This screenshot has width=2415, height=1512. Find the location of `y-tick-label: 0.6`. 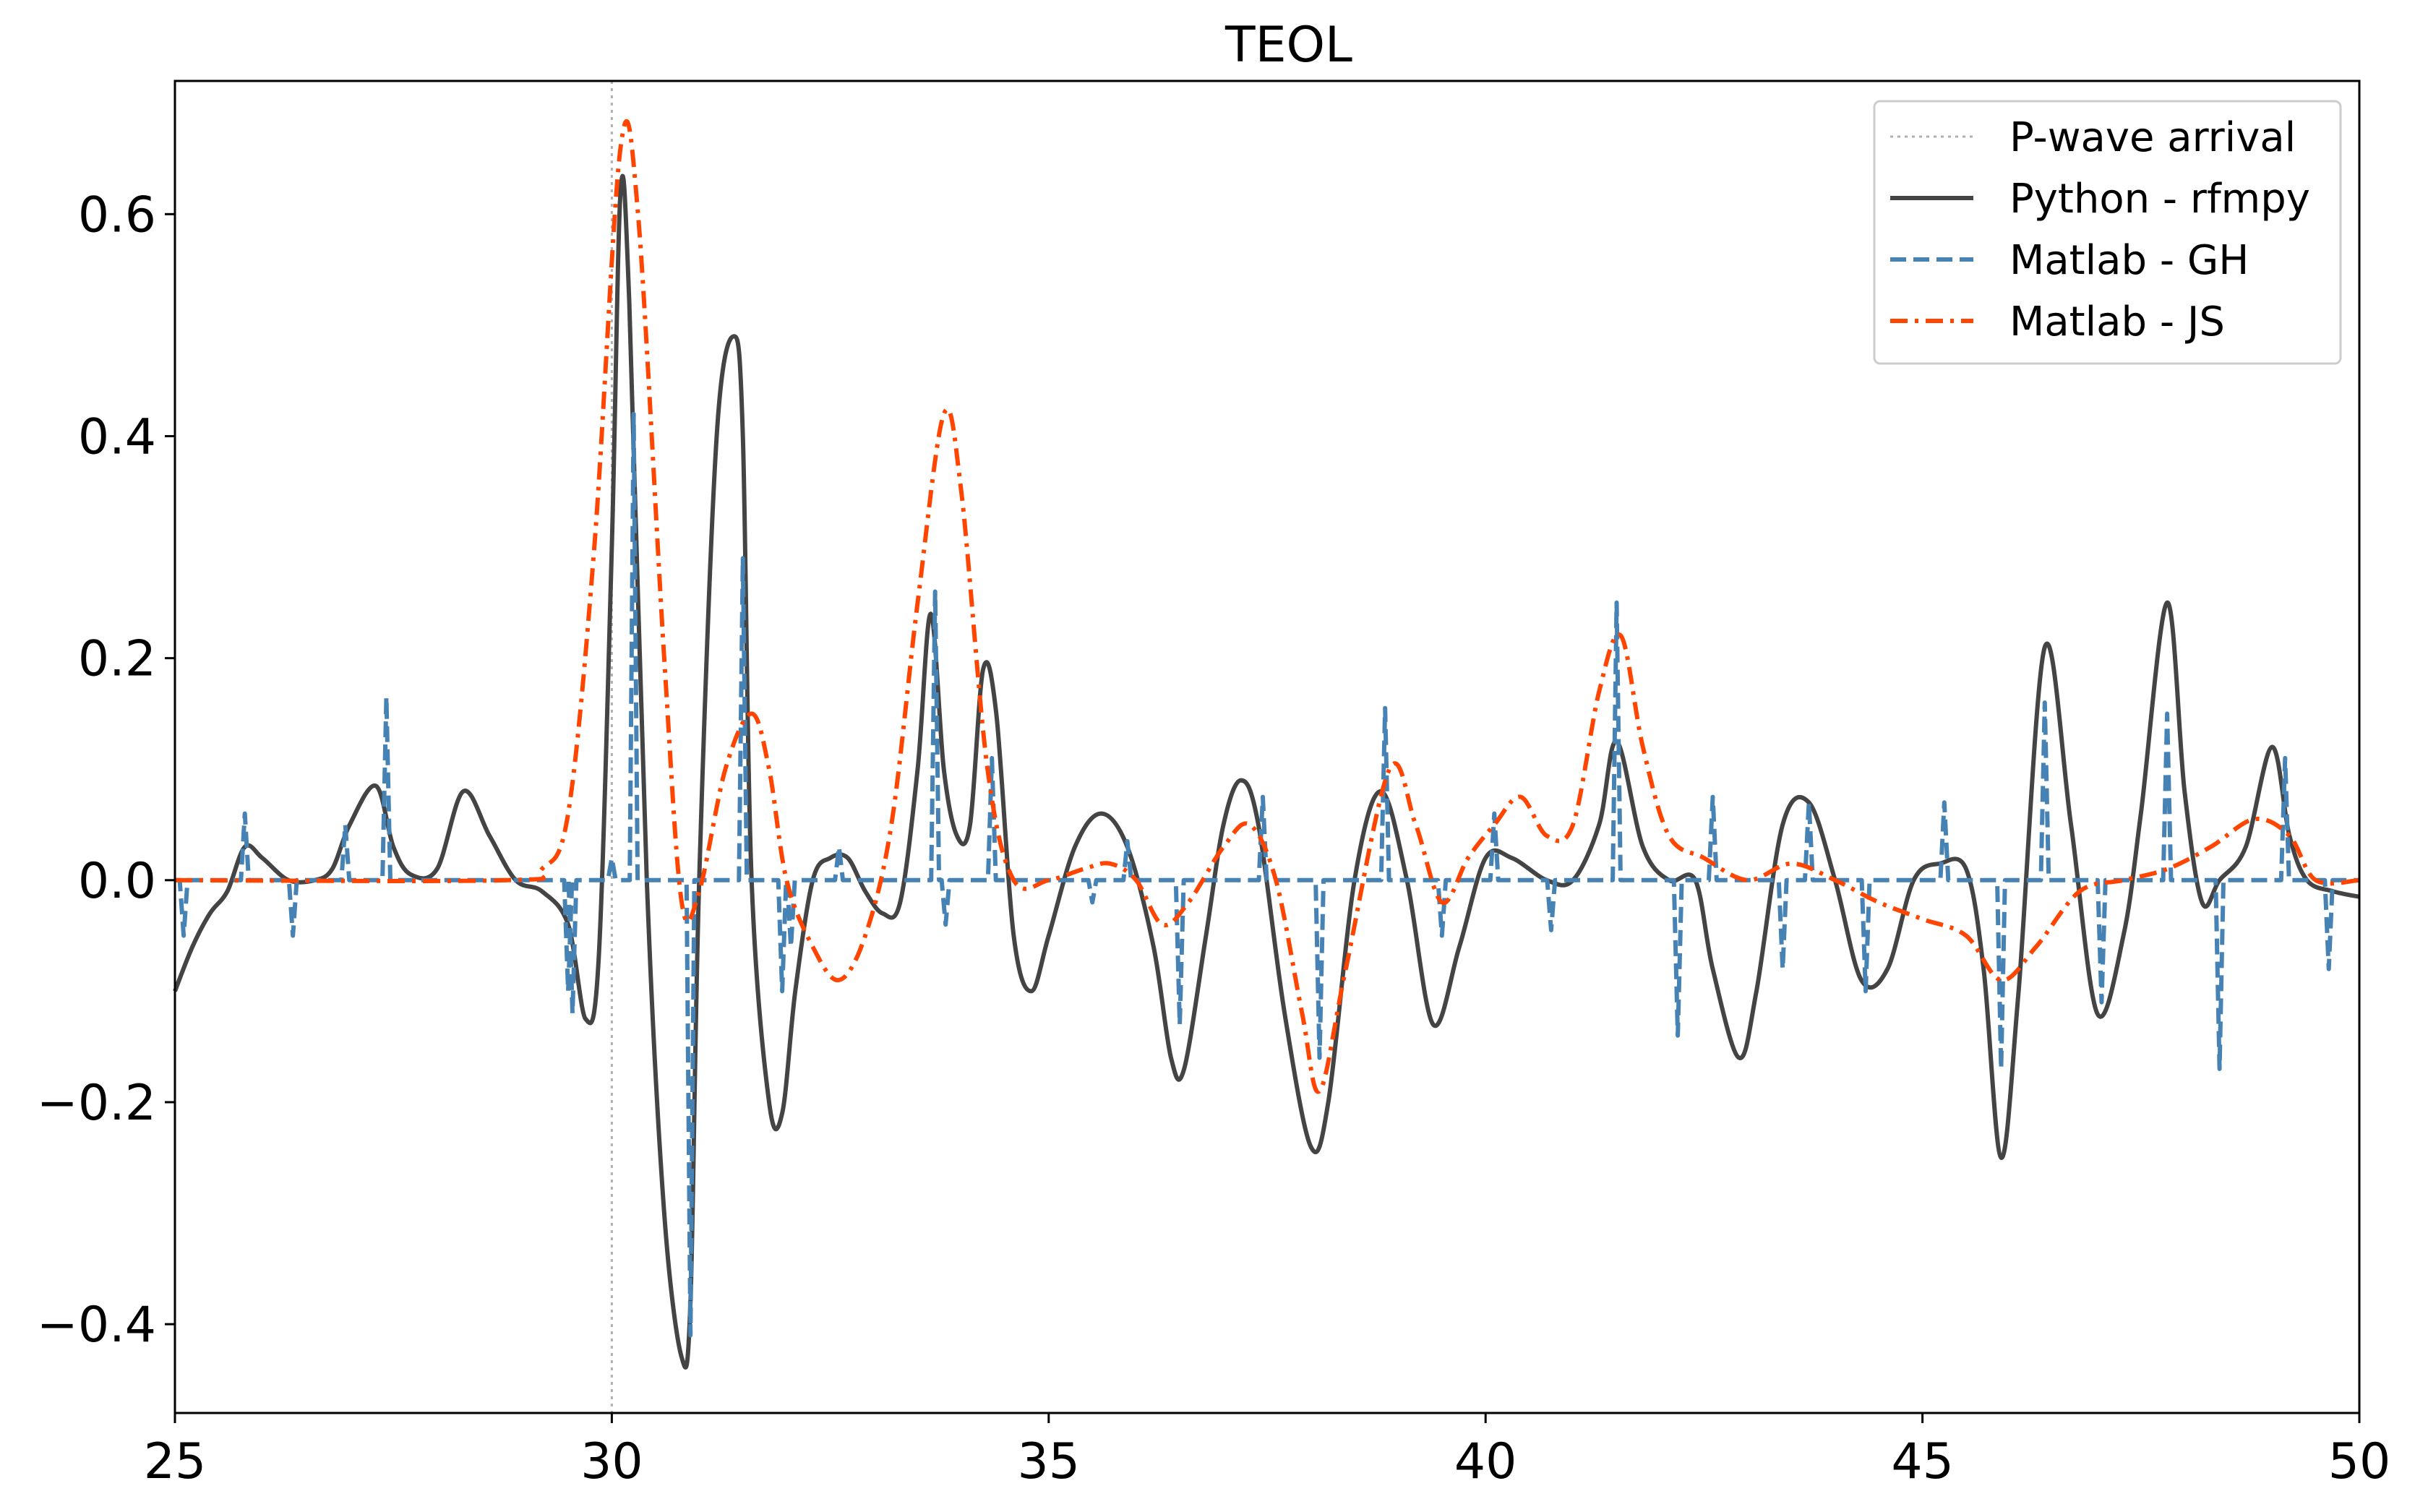

y-tick-label: 0.6 is located at coordinates (117, 215).